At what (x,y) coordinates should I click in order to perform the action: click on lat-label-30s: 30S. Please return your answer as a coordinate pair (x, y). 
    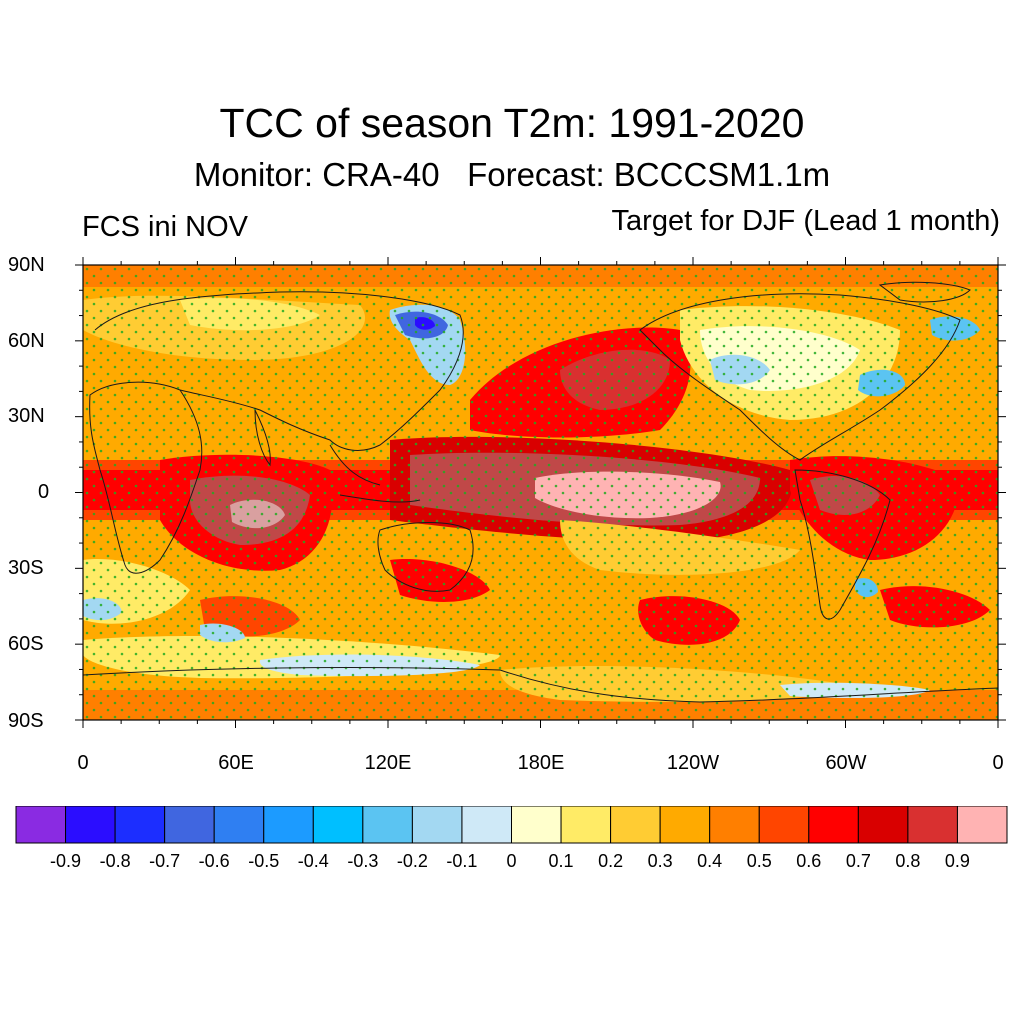
    Looking at the image, I should click on (26, 568).